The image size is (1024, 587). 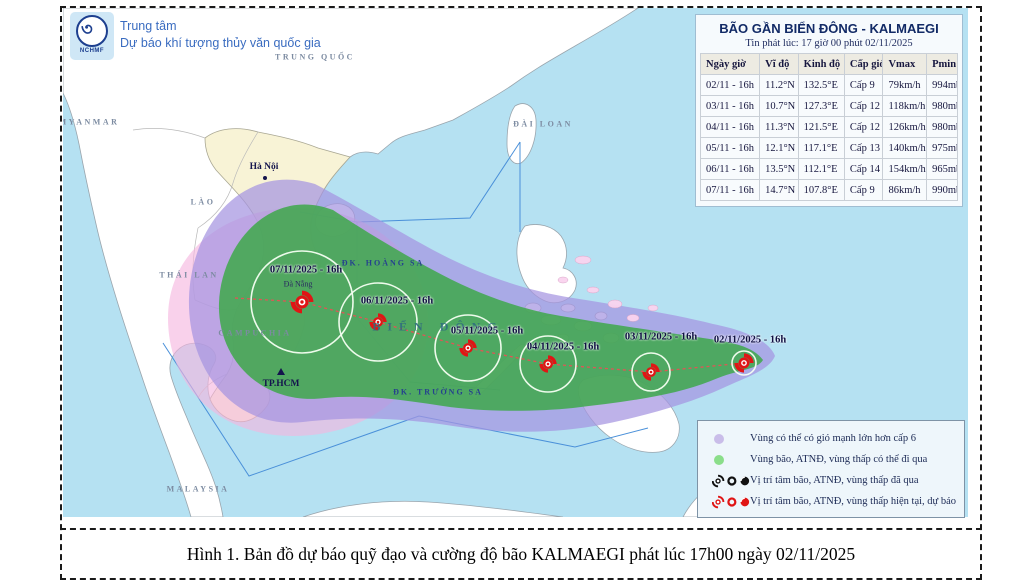 I want to click on taiwan-island, so click(x=521, y=134).